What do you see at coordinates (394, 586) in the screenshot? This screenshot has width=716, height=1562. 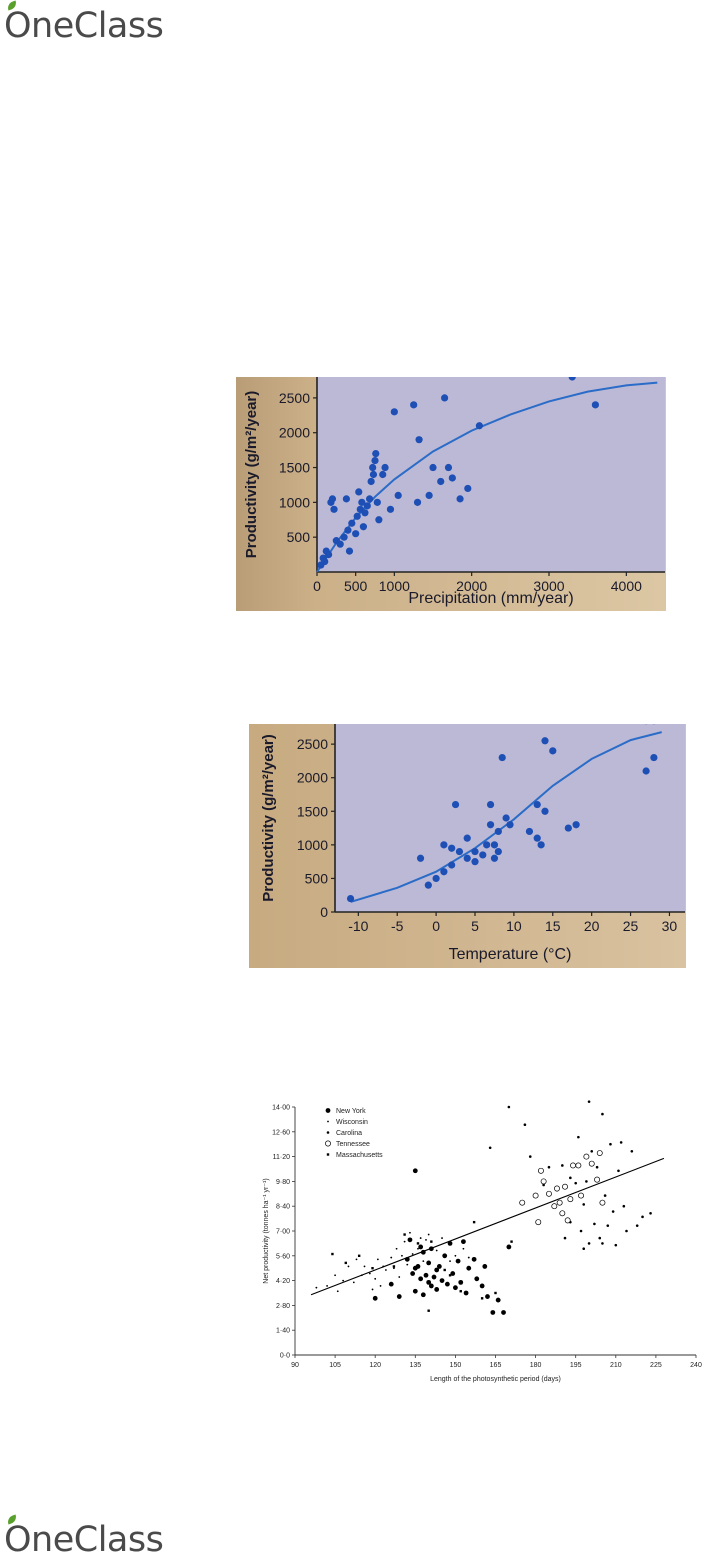 I see `x-tick-label: 1000` at bounding box center [394, 586].